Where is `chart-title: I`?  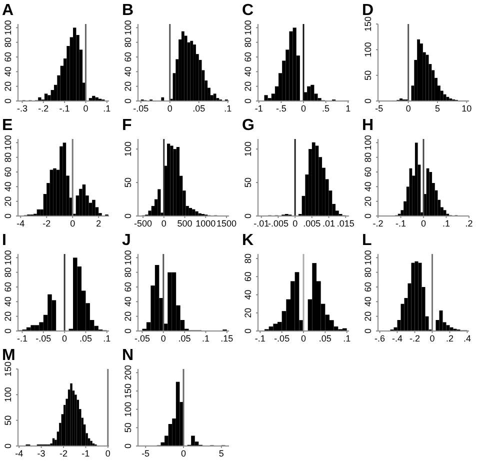 chart-title: I is located at coordinates (4, 241).